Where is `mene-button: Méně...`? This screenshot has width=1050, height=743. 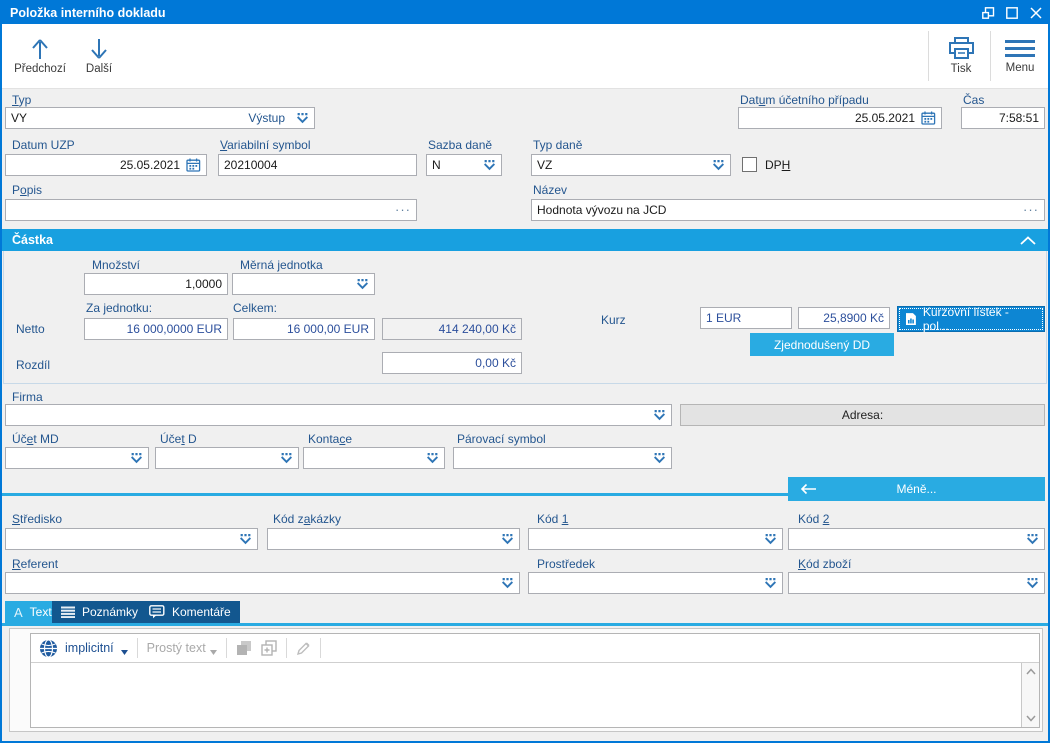
mene-button: Méně... is located at coordinates (916, 489).